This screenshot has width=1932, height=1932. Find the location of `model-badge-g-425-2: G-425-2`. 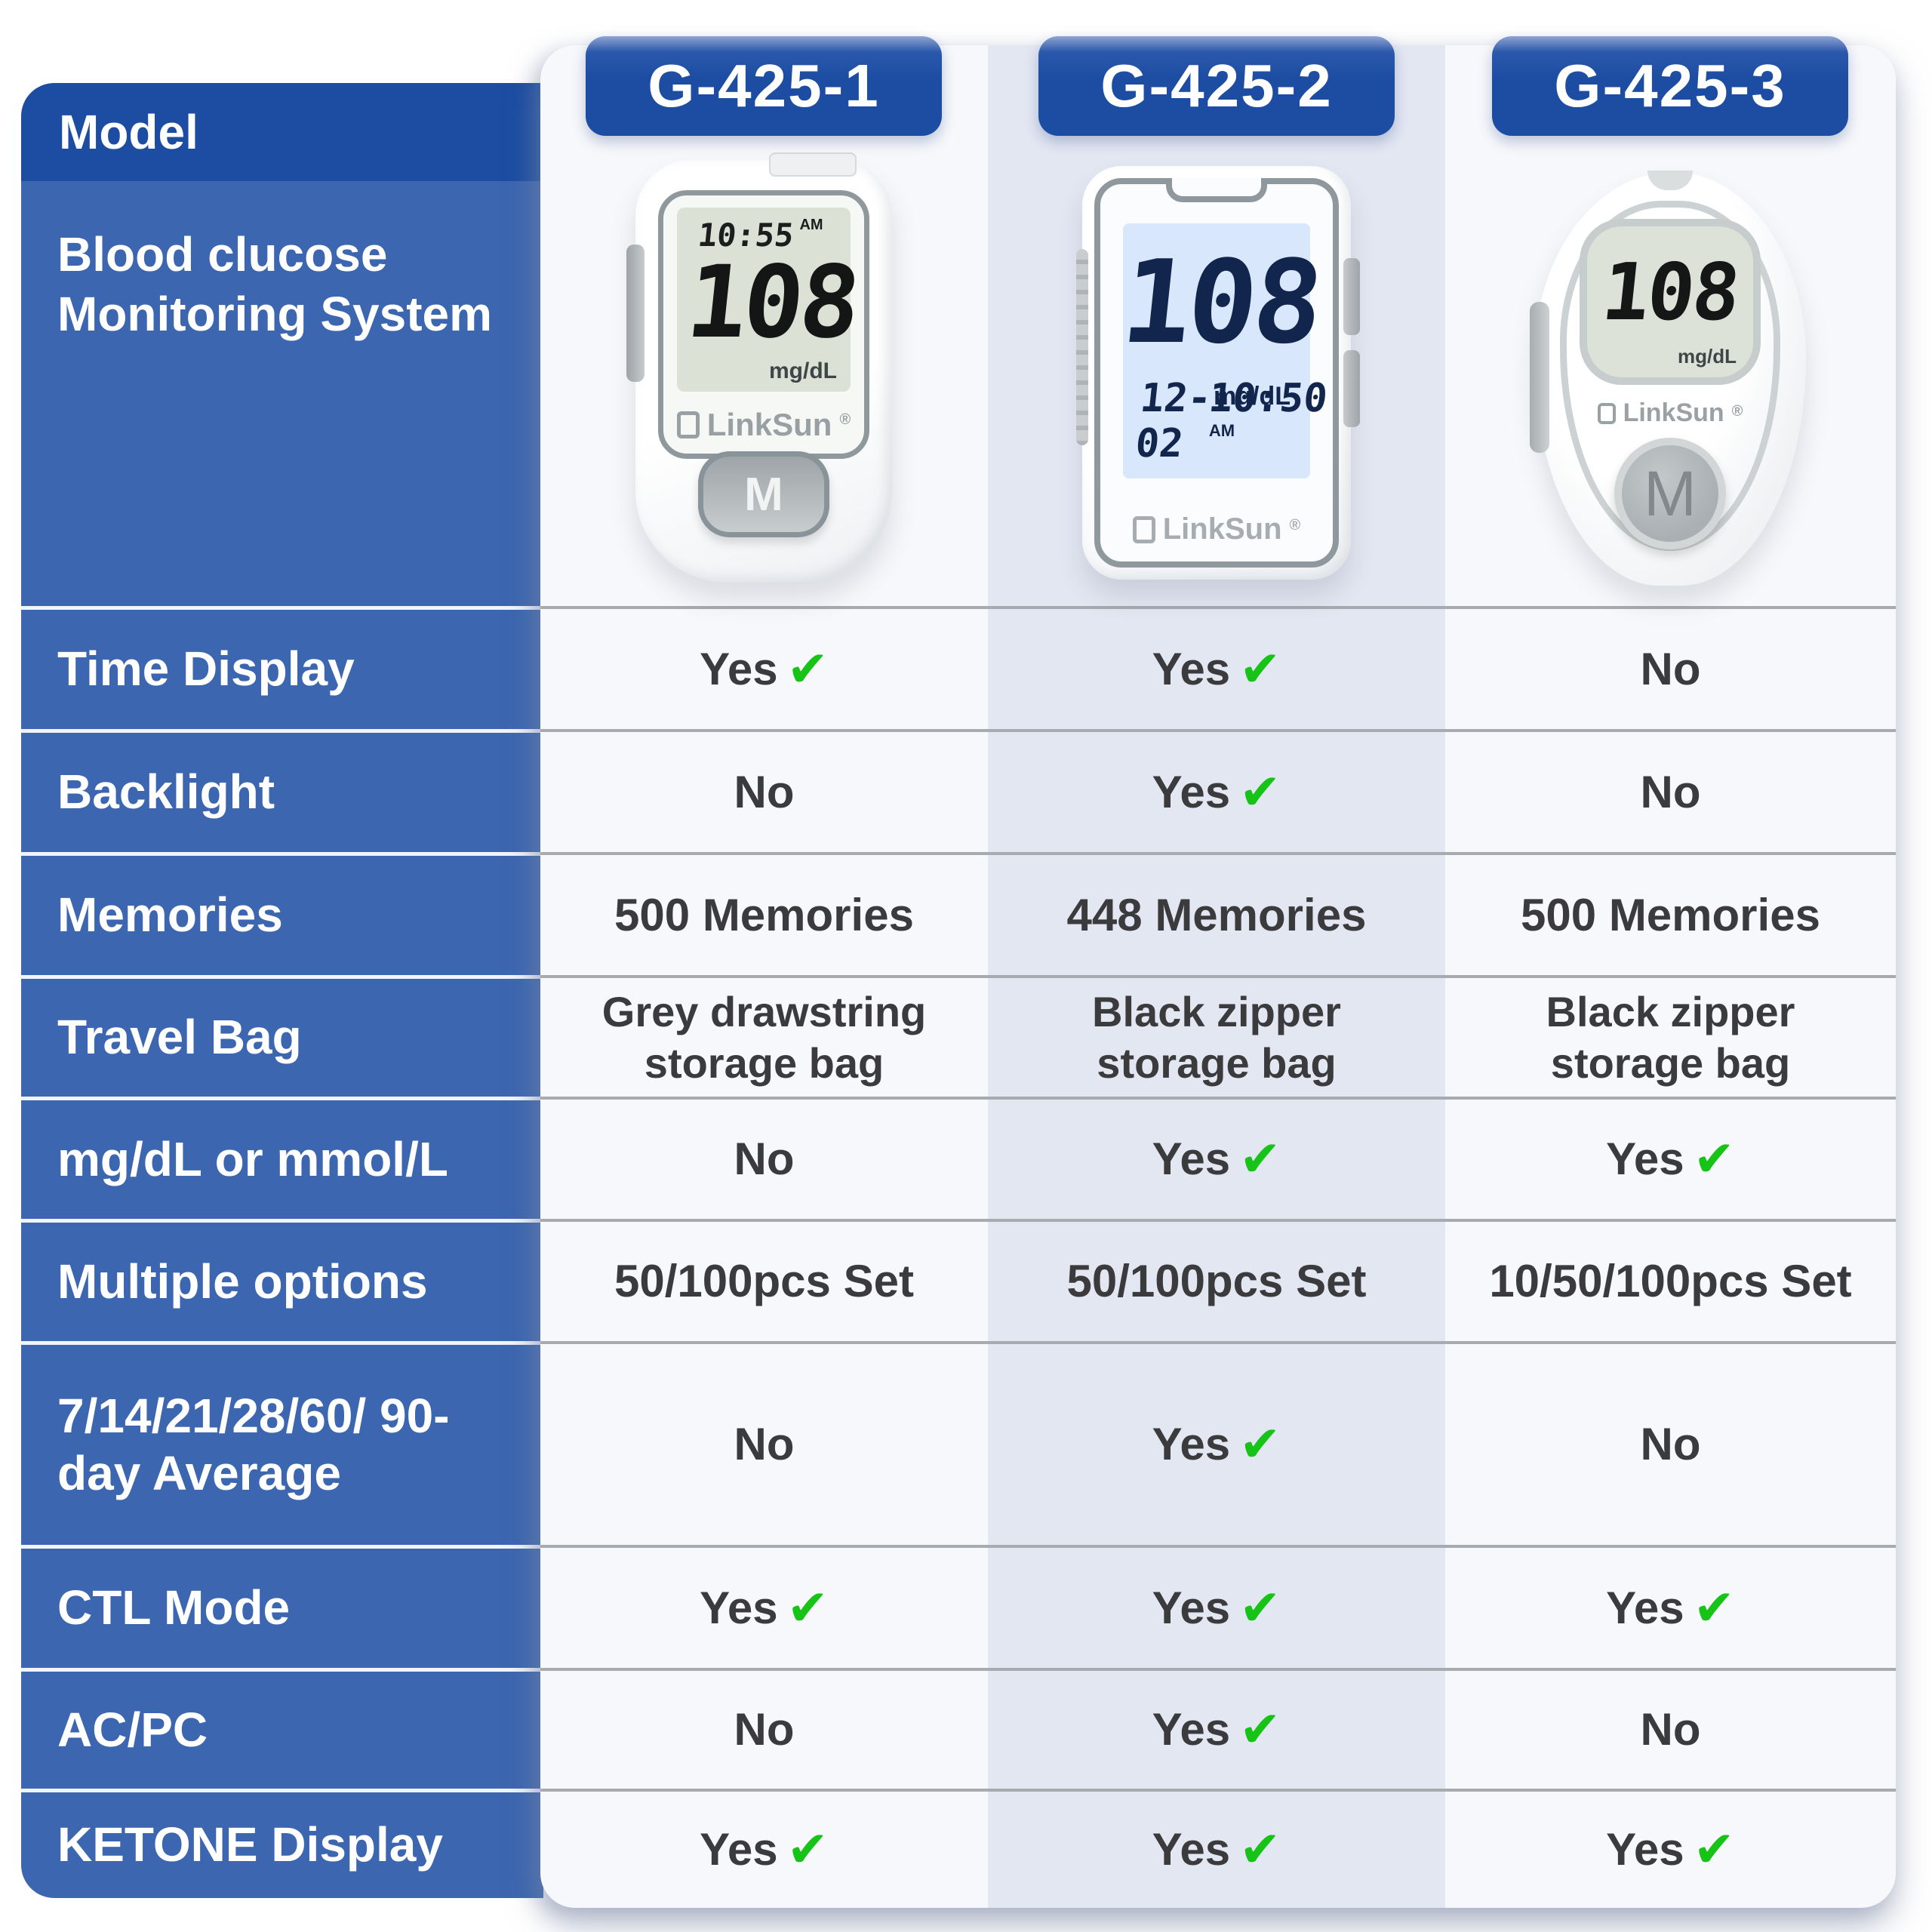

model-badge-g-425-2: G-425-2 is located at coordinates (1216, 86).